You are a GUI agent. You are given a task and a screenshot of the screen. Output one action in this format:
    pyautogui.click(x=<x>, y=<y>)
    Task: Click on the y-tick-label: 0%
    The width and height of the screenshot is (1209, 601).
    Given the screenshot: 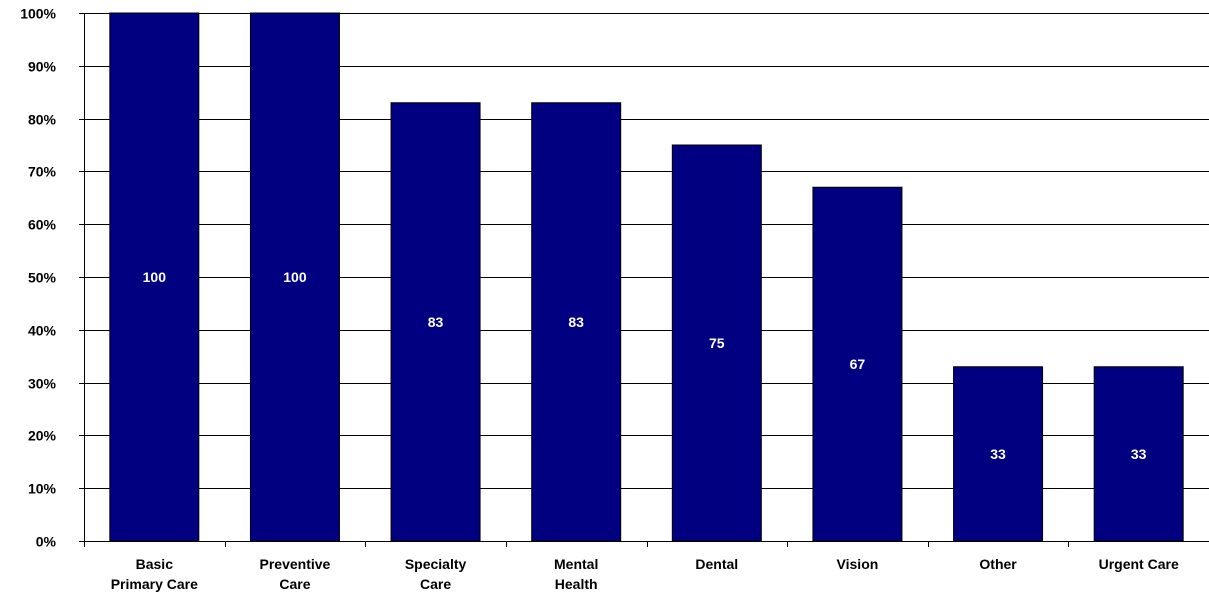 What is the action you would take?
    pyautogui.click(x=46, y=542)
    